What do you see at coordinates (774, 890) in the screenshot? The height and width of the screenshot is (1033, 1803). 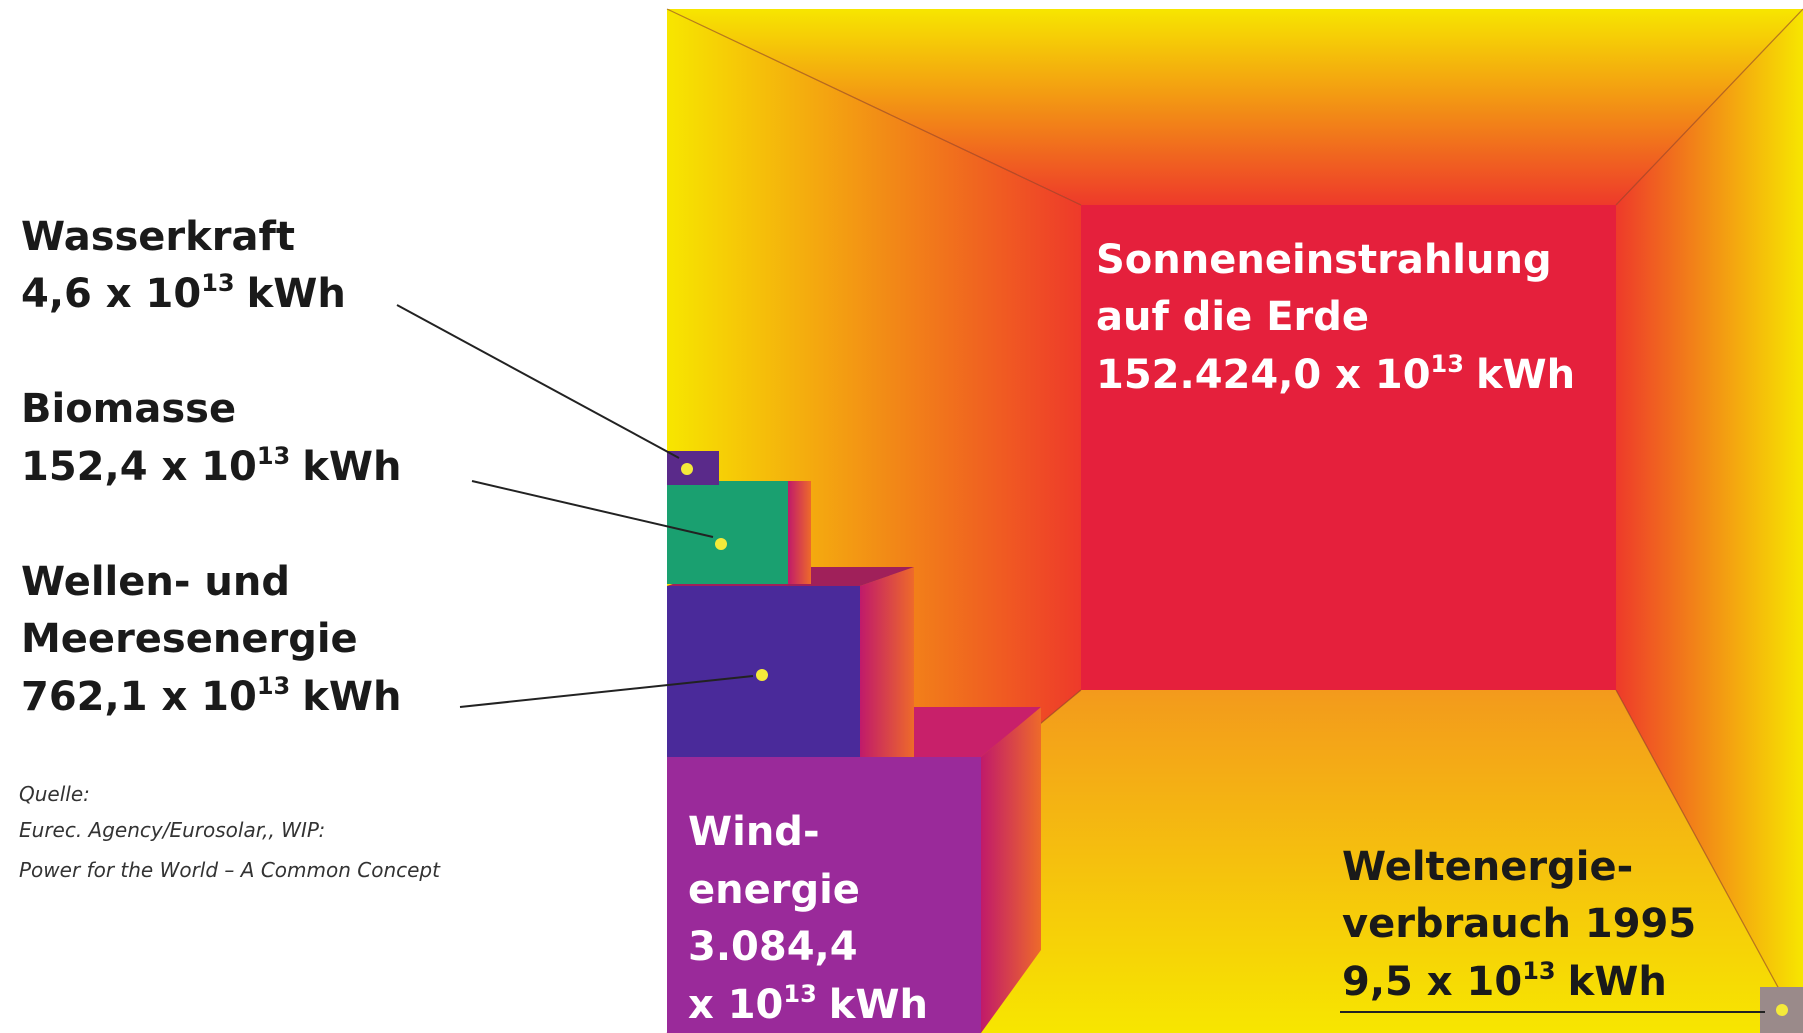 I see `wind-line: energie` at bounding box center [774, 890].